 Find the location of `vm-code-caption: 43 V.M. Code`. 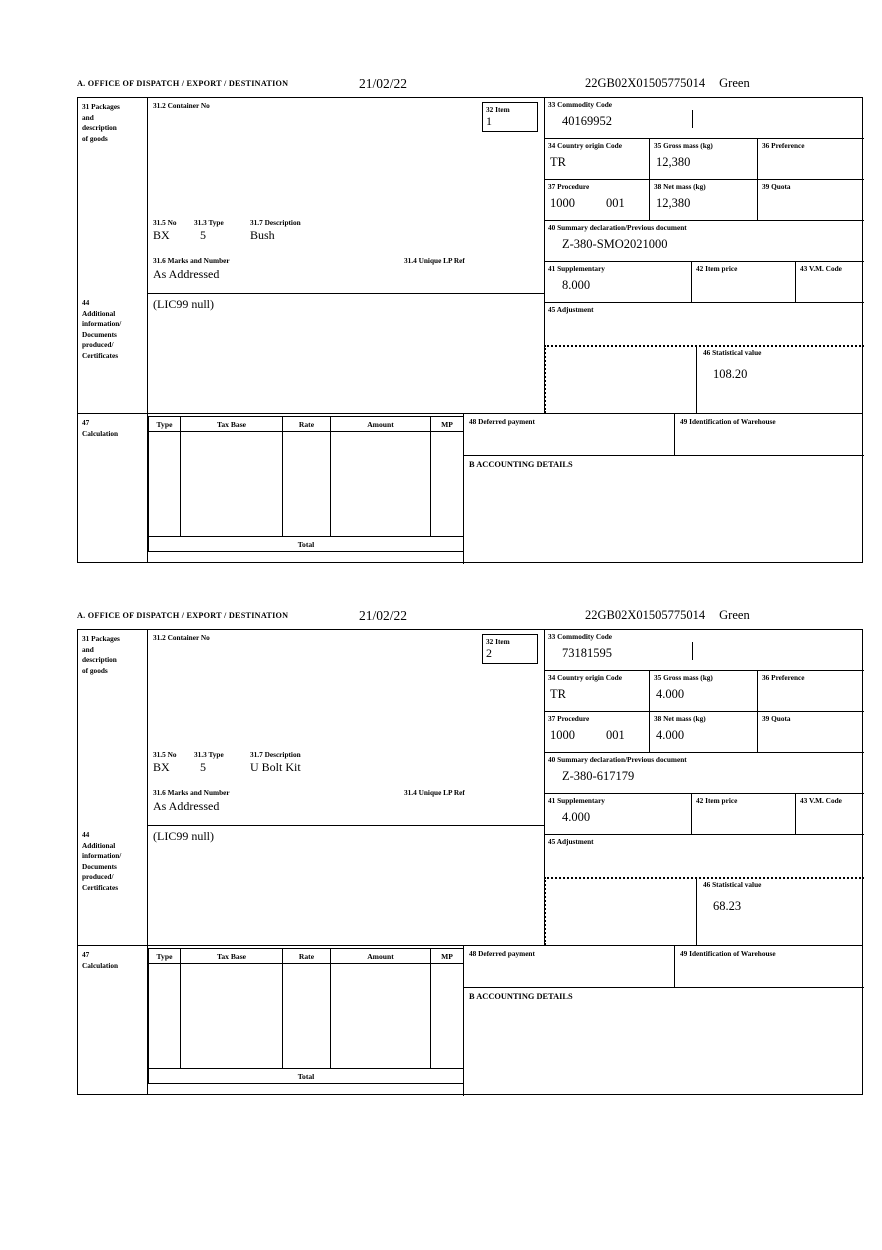

vm-code-caption: 43 V.M. Code is located at coordinates (821, 800).